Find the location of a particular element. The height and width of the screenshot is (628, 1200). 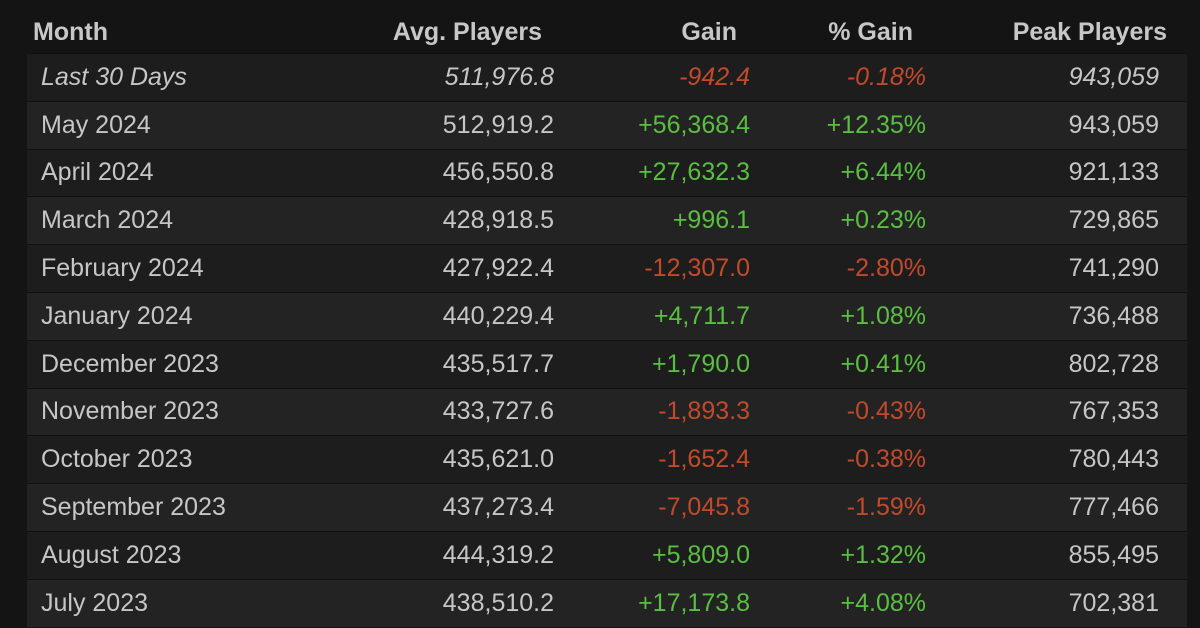

table-row: May 2024 512,919.2 +56,368.4 +12.35% 943,059 is located at coordinates (607, 125).